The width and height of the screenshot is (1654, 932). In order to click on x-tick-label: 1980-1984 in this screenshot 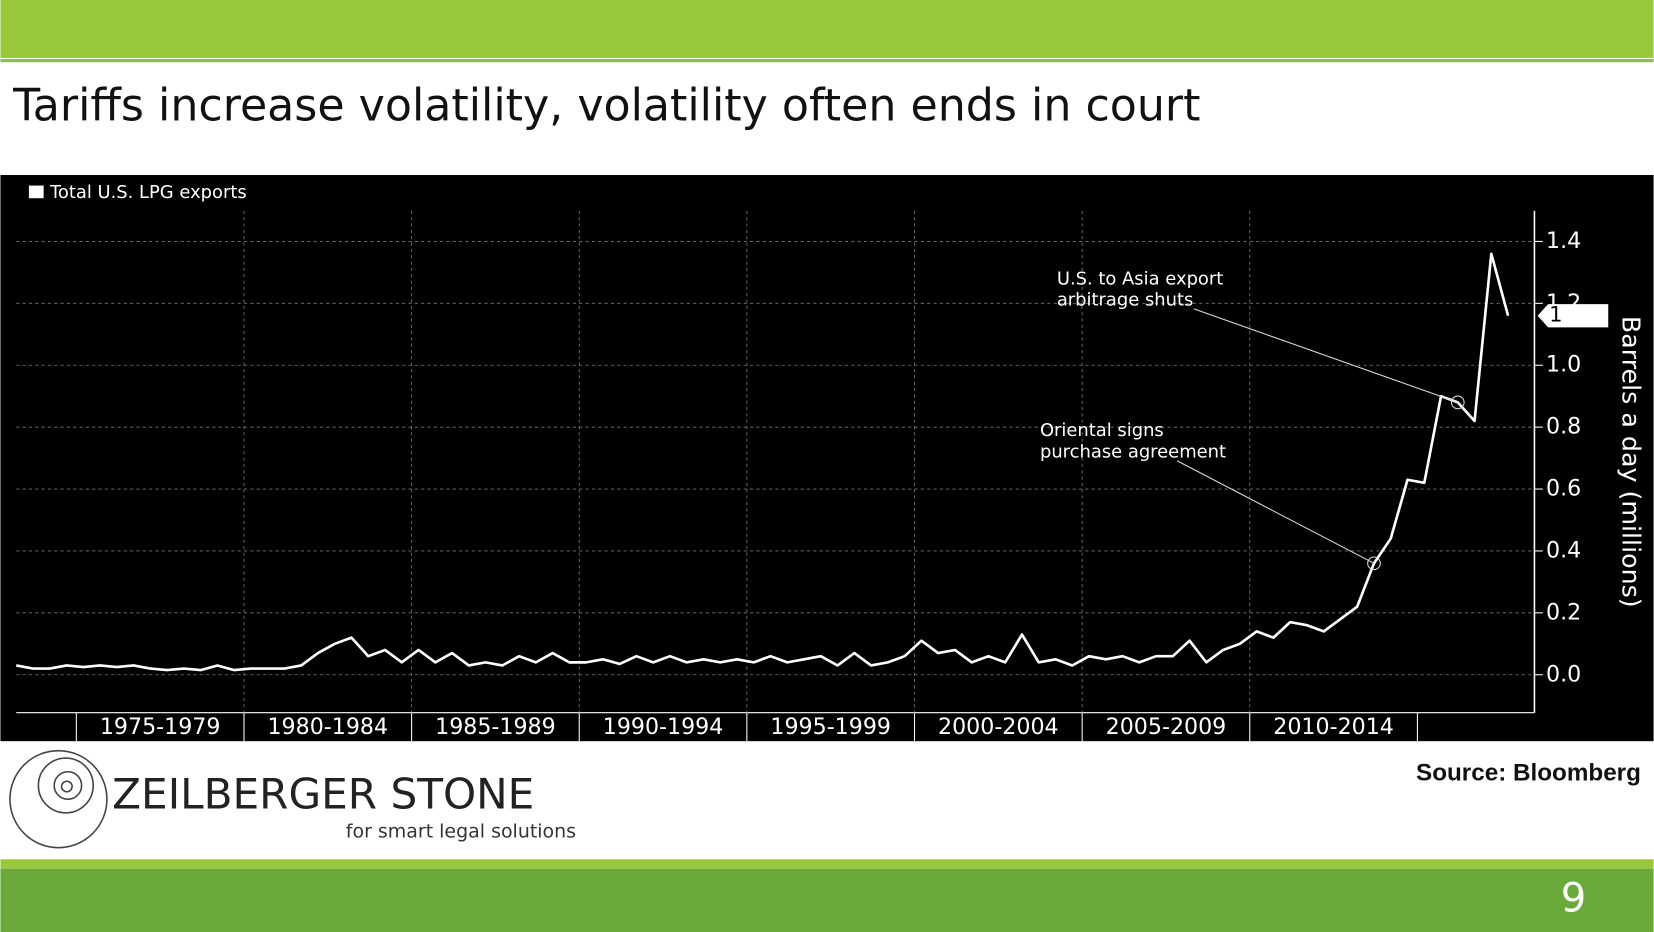, I will do `click(327, 727)`.